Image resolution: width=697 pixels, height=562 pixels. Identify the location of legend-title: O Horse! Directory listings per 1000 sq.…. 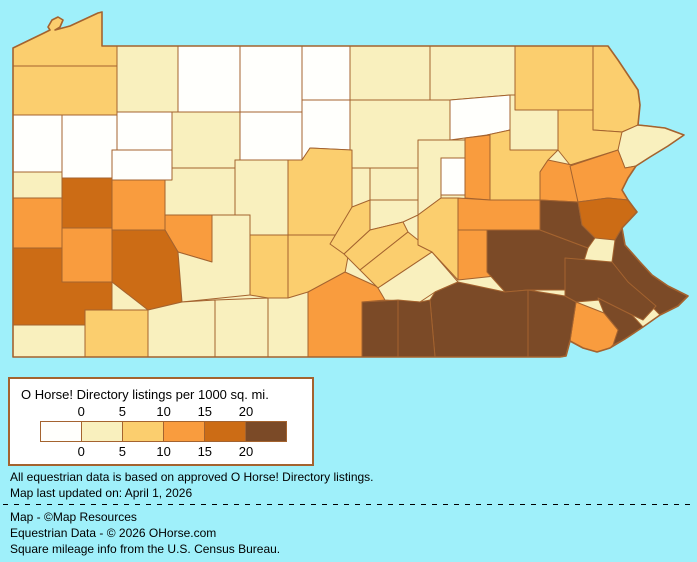
(145, 394).